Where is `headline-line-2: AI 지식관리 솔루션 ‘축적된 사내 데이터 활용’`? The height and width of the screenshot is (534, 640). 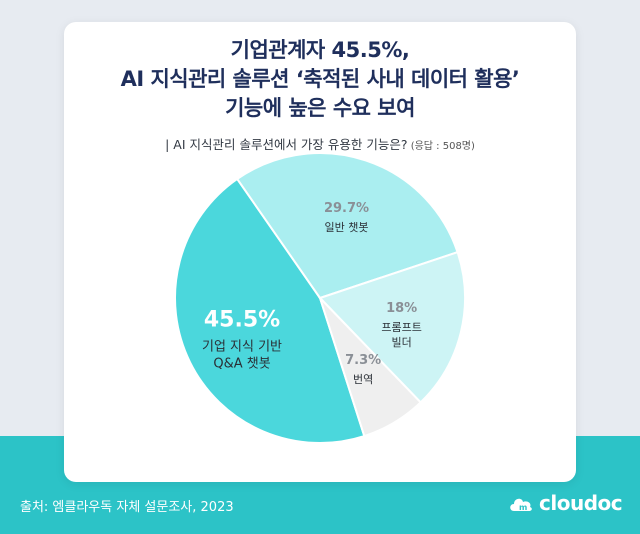
headline-line-2: AI 지식관리 솔루션 ‘축적된 사내 데이터 활용’ is located at coordinates (320, 79).